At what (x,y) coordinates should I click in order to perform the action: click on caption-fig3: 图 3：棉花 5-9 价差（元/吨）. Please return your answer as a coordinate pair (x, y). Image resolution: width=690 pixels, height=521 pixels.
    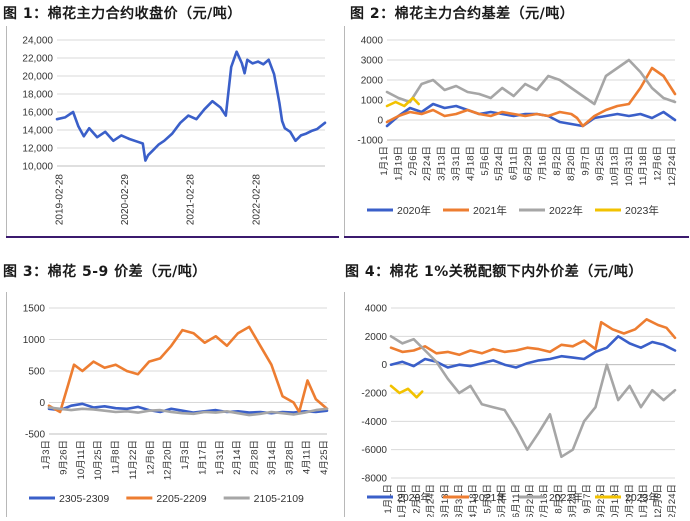
    Looking at the image, I should click on (105, 272).